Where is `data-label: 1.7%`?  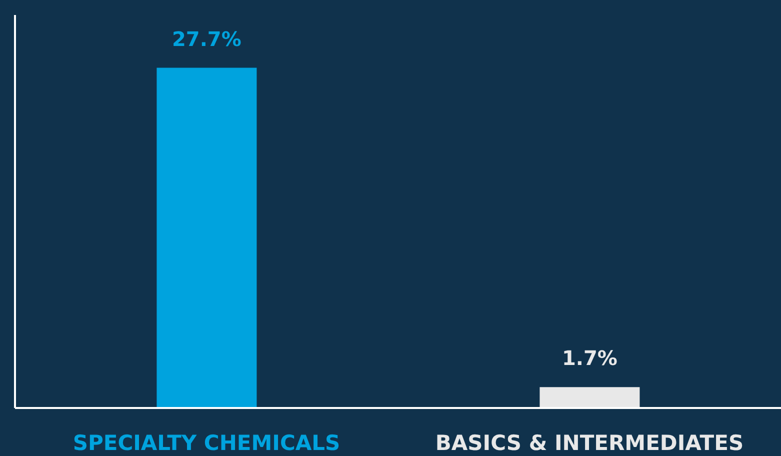 data-label: 1.7% is located at coordinates (590, 358).